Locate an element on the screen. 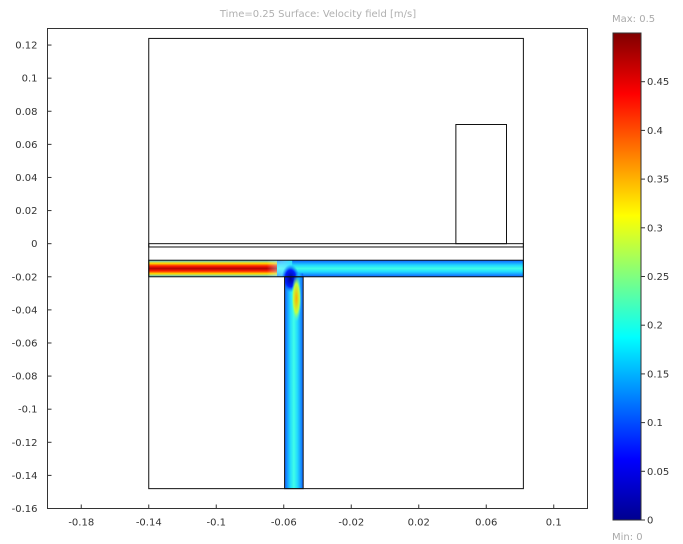 This screenshot has width=683, height=544. y-tick-label: 0.08 is located at coordinates (26, 112).